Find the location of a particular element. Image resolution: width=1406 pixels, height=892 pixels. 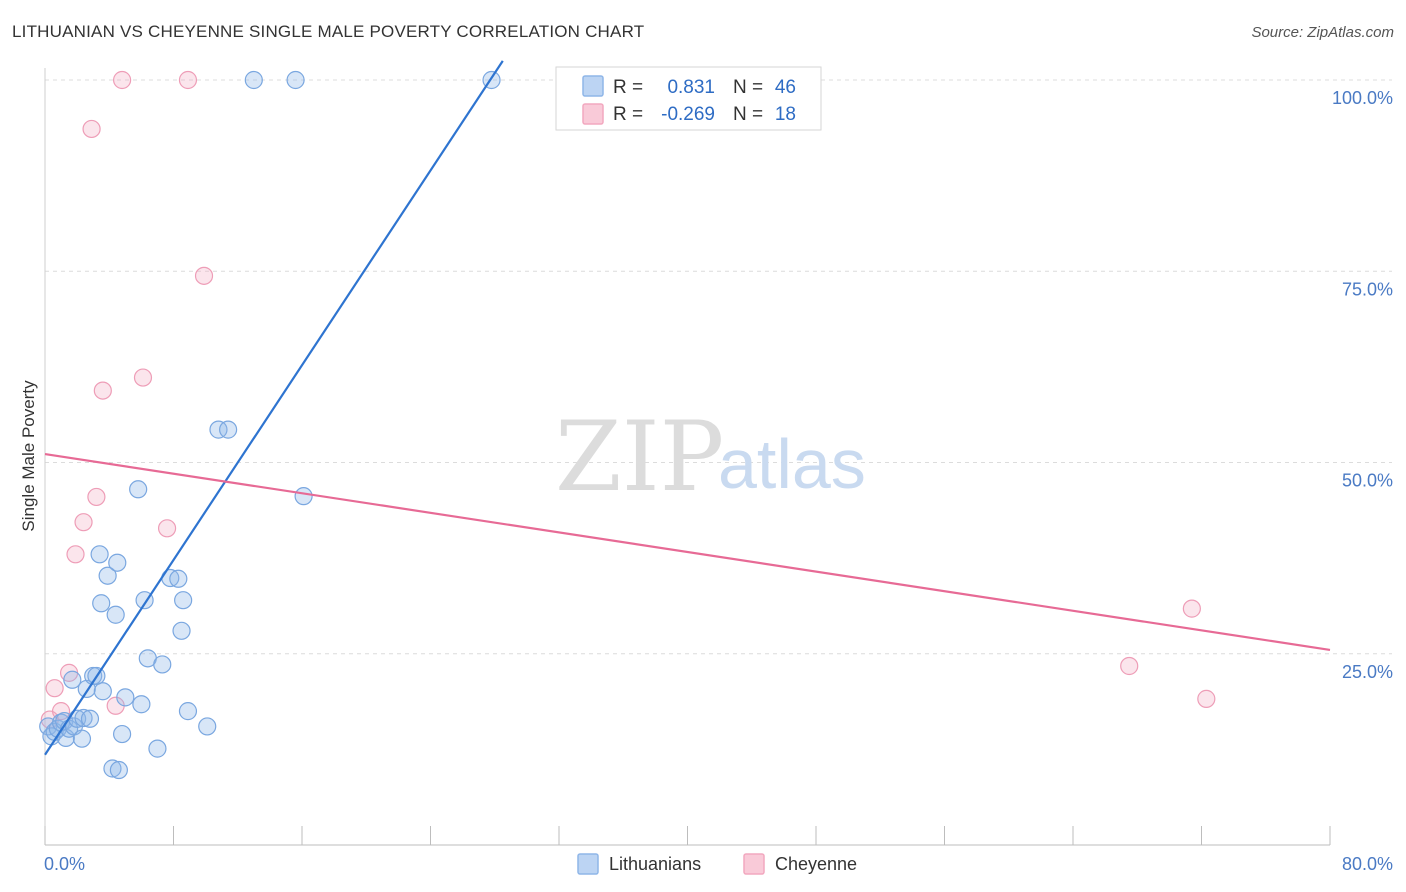

y-tick-label-1: 75.0% is located at coordinates (1367, 289).